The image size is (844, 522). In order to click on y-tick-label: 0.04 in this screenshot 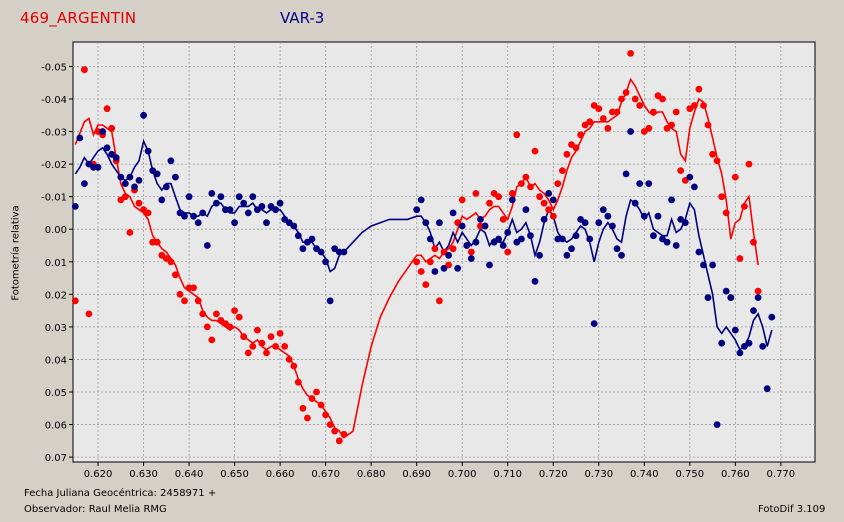, I will do `click(56, 360)`.